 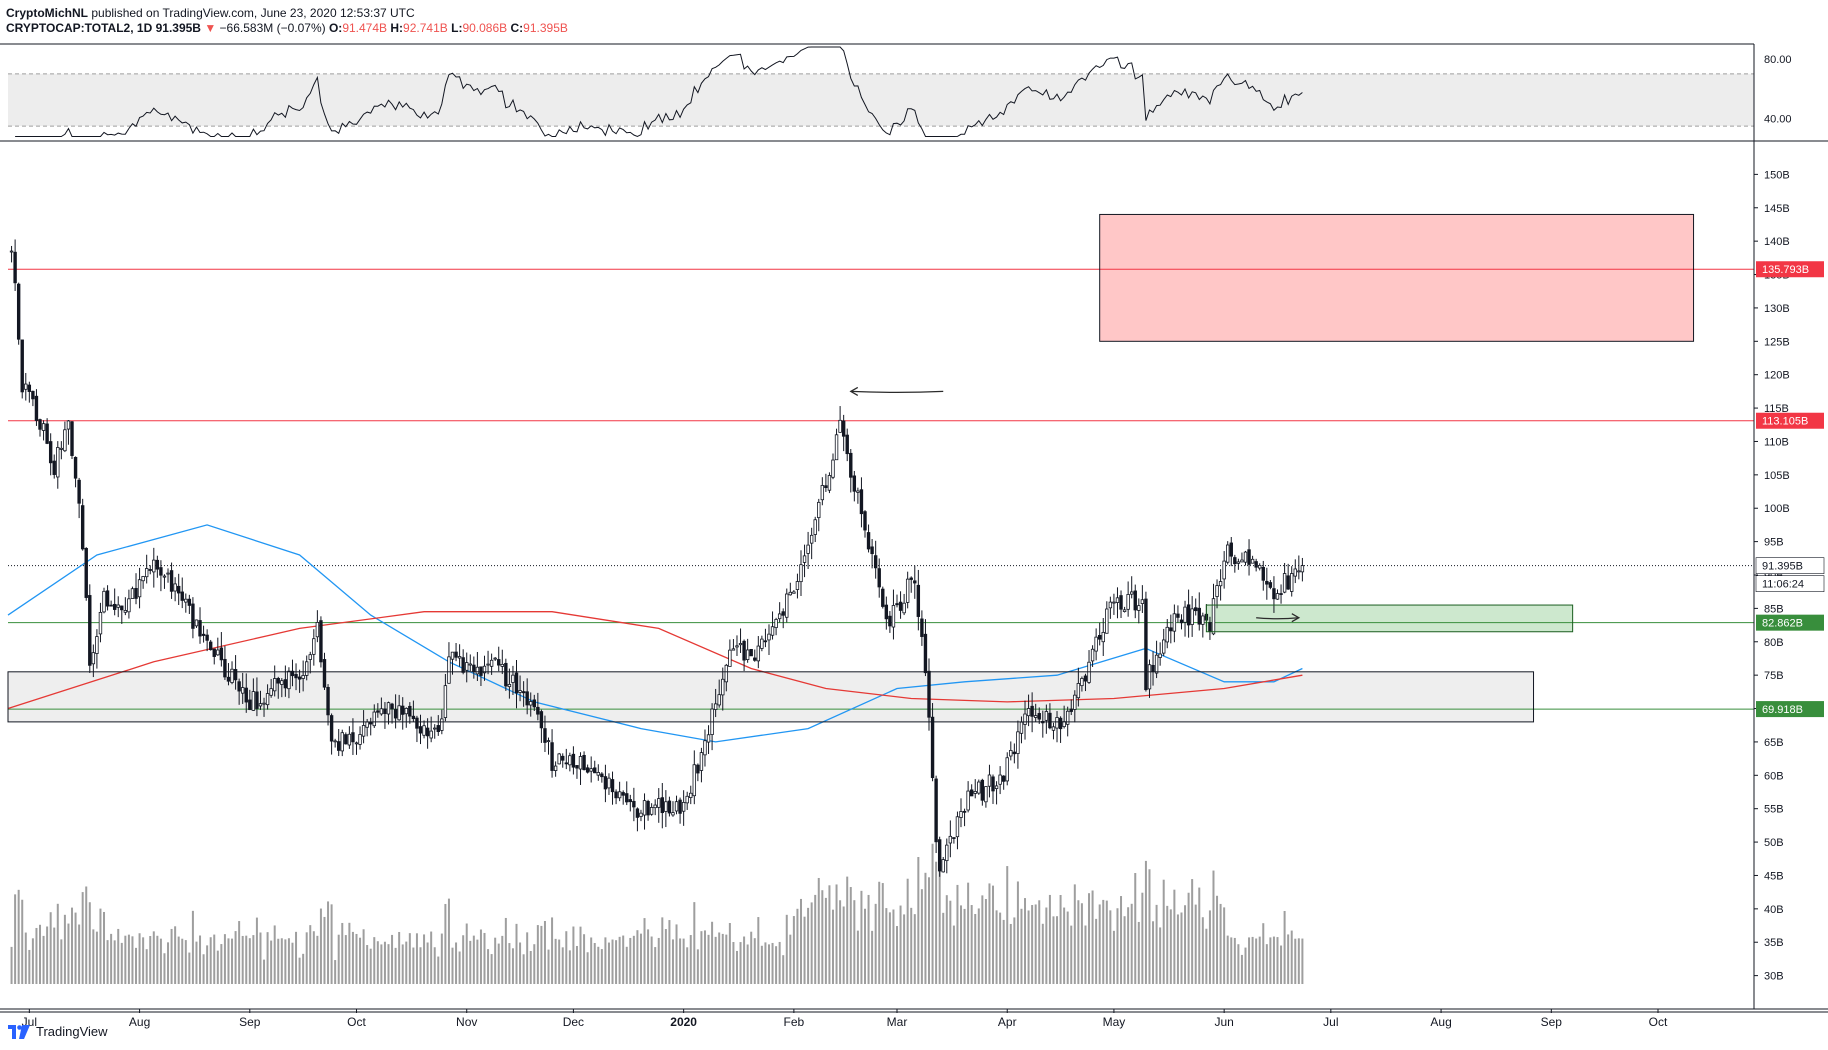 What do you see at coordinates (659, 92) in the screenshot?
I see `rsi-line` at bounding box center [659, 92].